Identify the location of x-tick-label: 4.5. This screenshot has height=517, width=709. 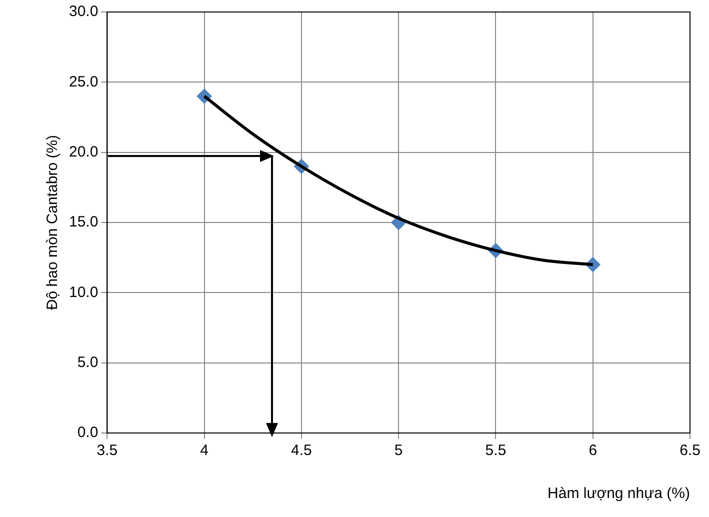
(301, 451).